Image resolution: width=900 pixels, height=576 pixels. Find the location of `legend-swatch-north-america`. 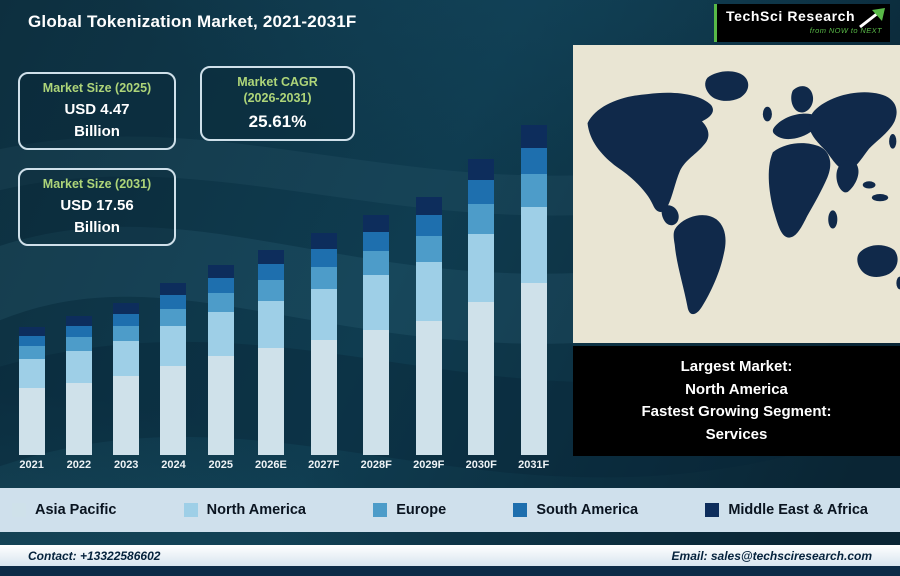

legend-swatch-north-america is located at coordinates (190, 510).